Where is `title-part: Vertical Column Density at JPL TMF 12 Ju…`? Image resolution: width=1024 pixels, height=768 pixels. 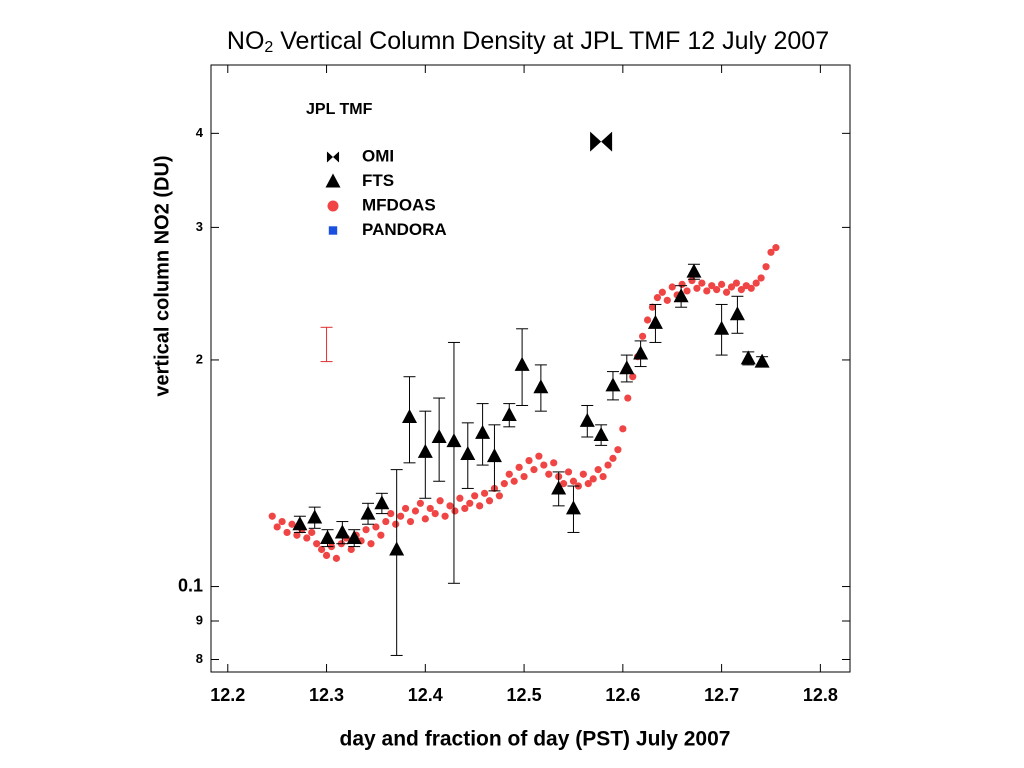 title-part: Vertical Column Density at JPL TMF 12 Ju… is located at coordinates (551, 41).